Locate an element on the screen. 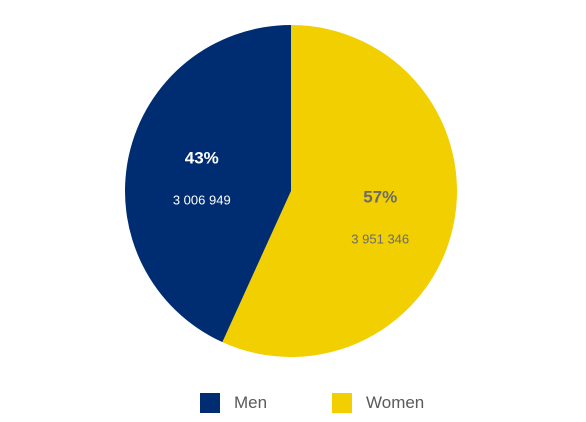  legend: Men Women is located at coordinates (293, 403).